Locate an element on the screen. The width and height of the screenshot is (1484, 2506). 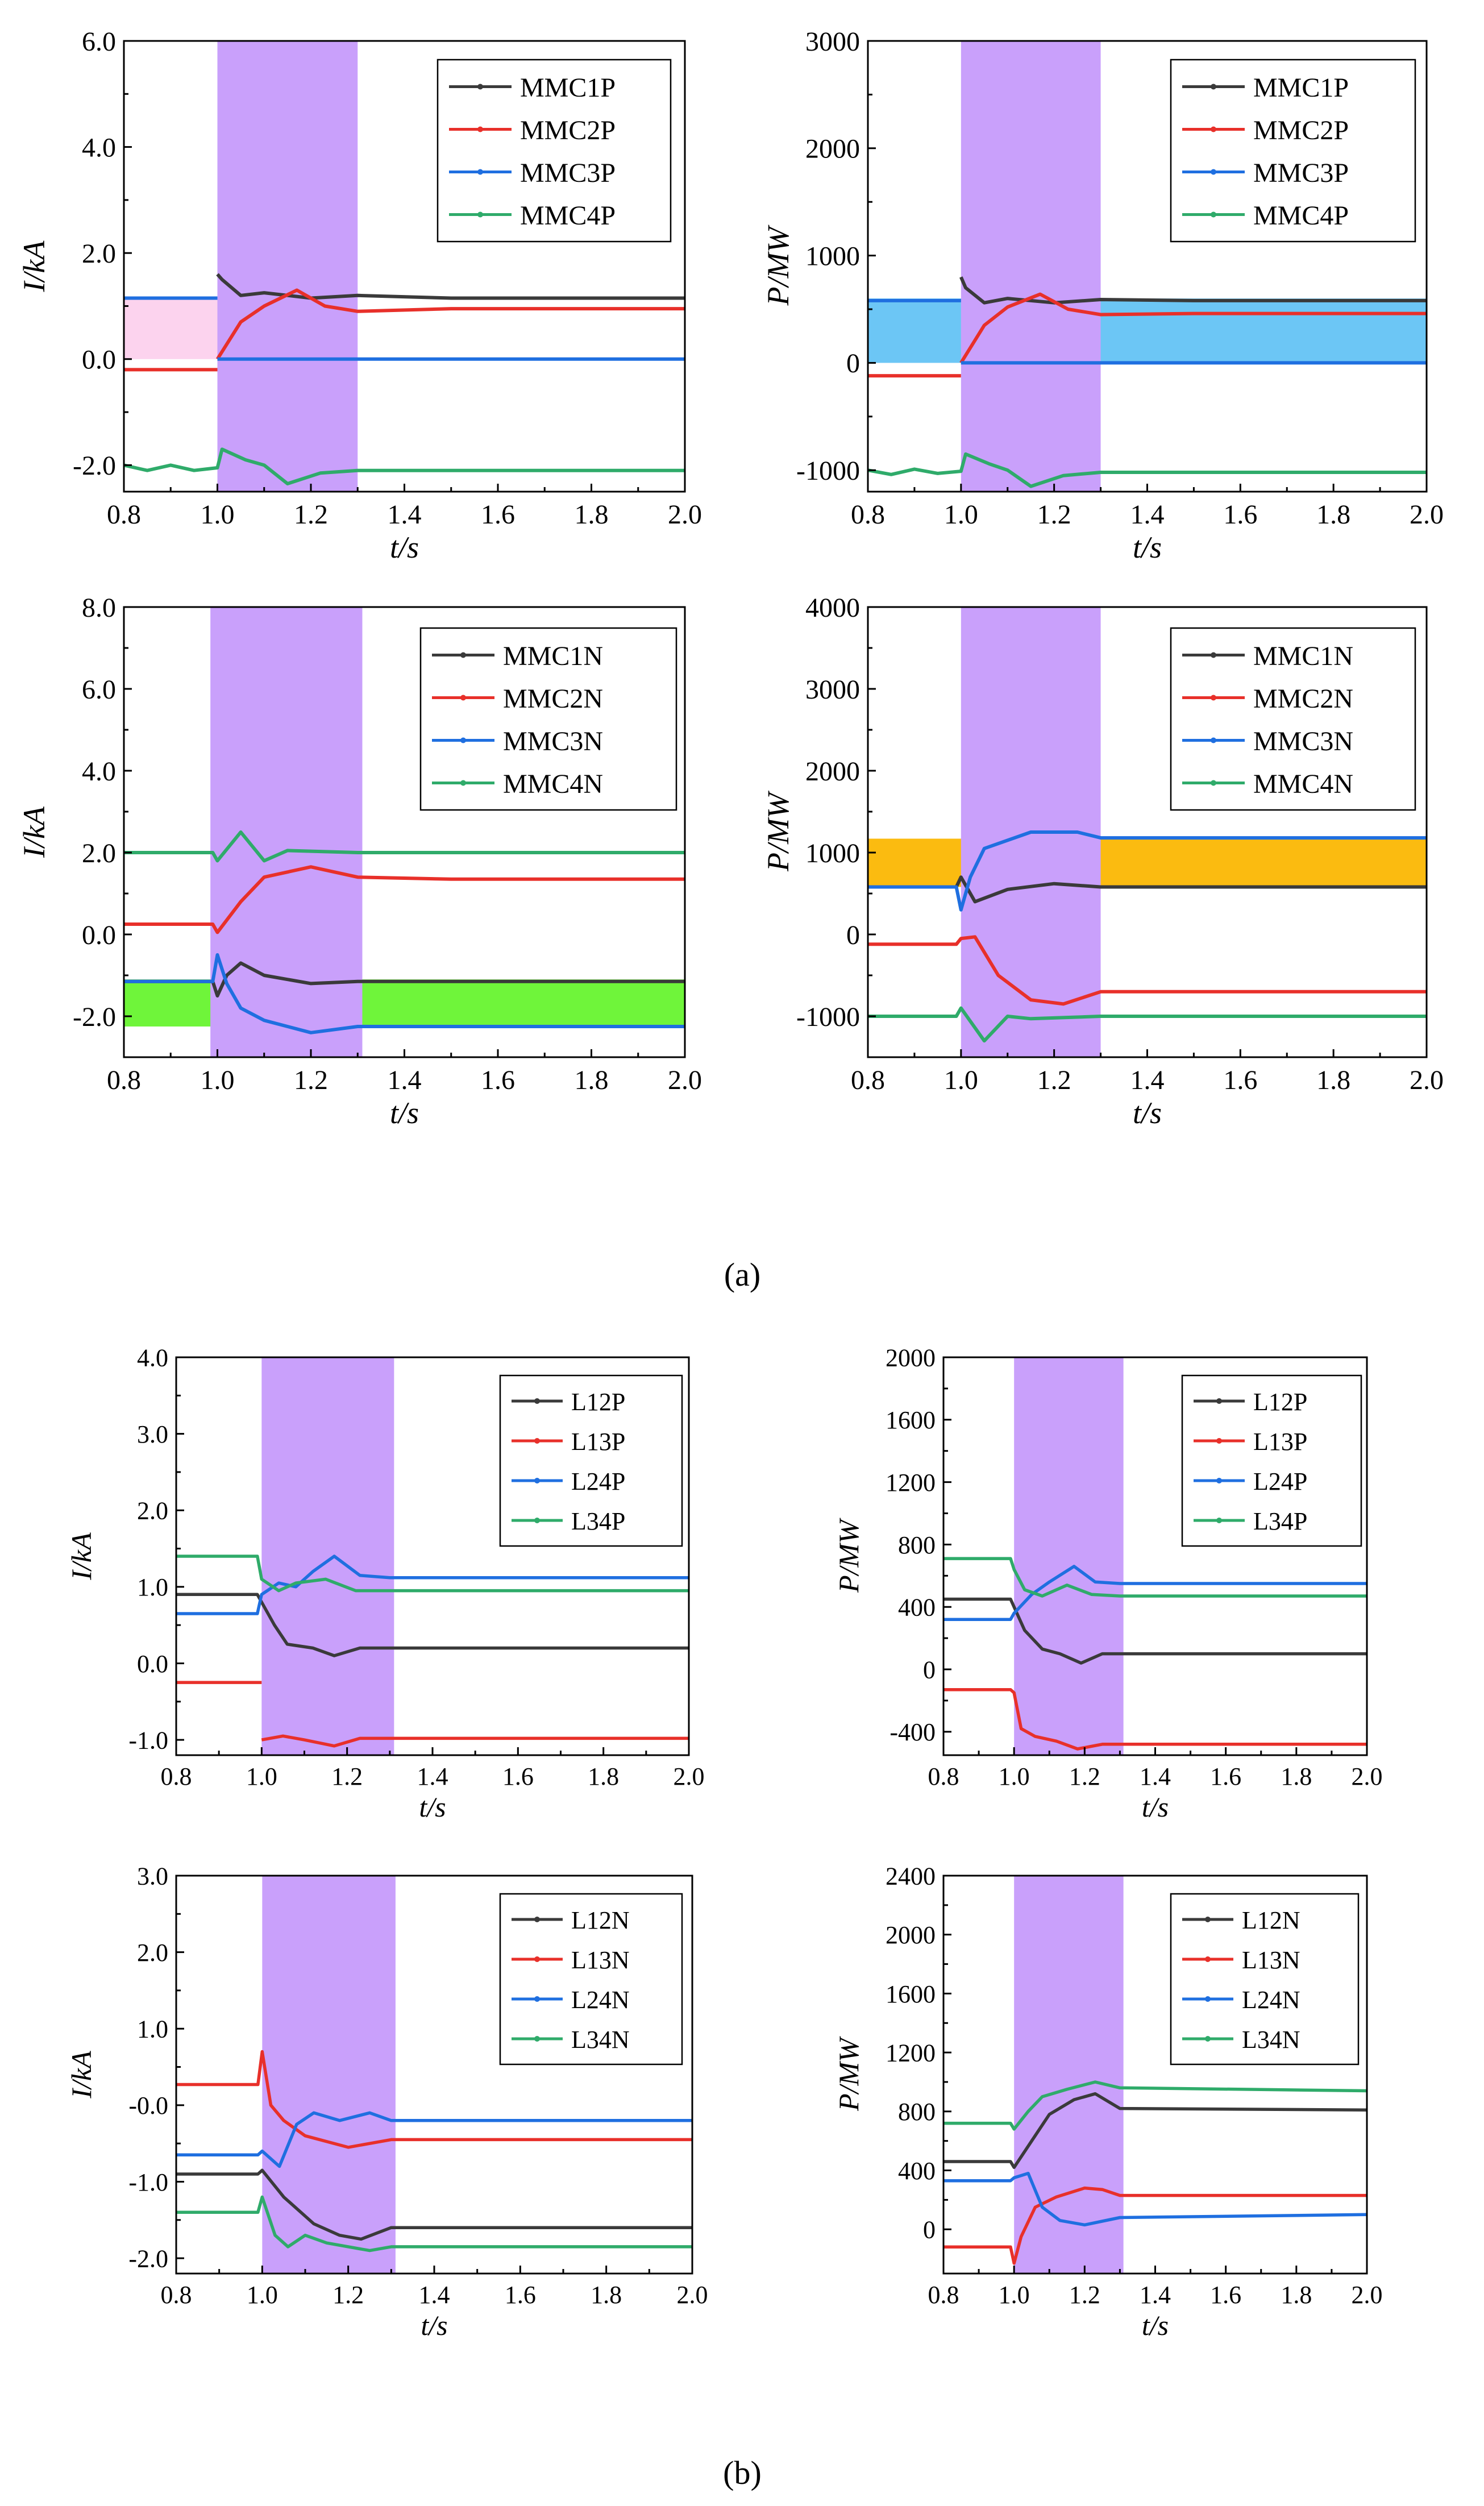
y-tick-label: 4.0 is located at coordinates (153, 1358).